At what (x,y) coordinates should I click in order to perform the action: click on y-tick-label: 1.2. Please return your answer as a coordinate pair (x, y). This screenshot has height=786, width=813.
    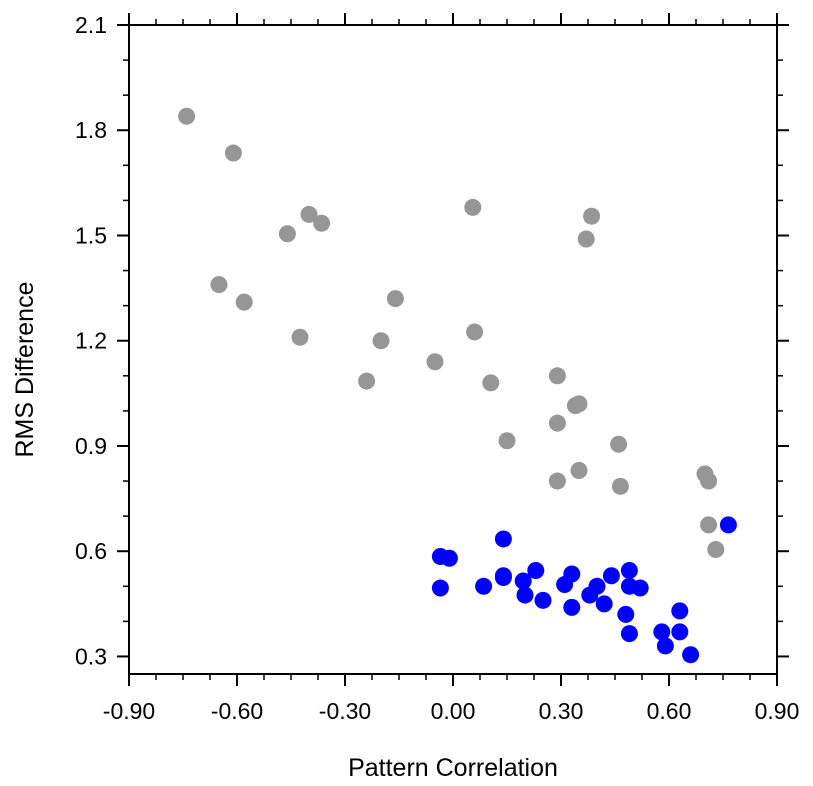
    Looking at the image, I should click on (91, 341).